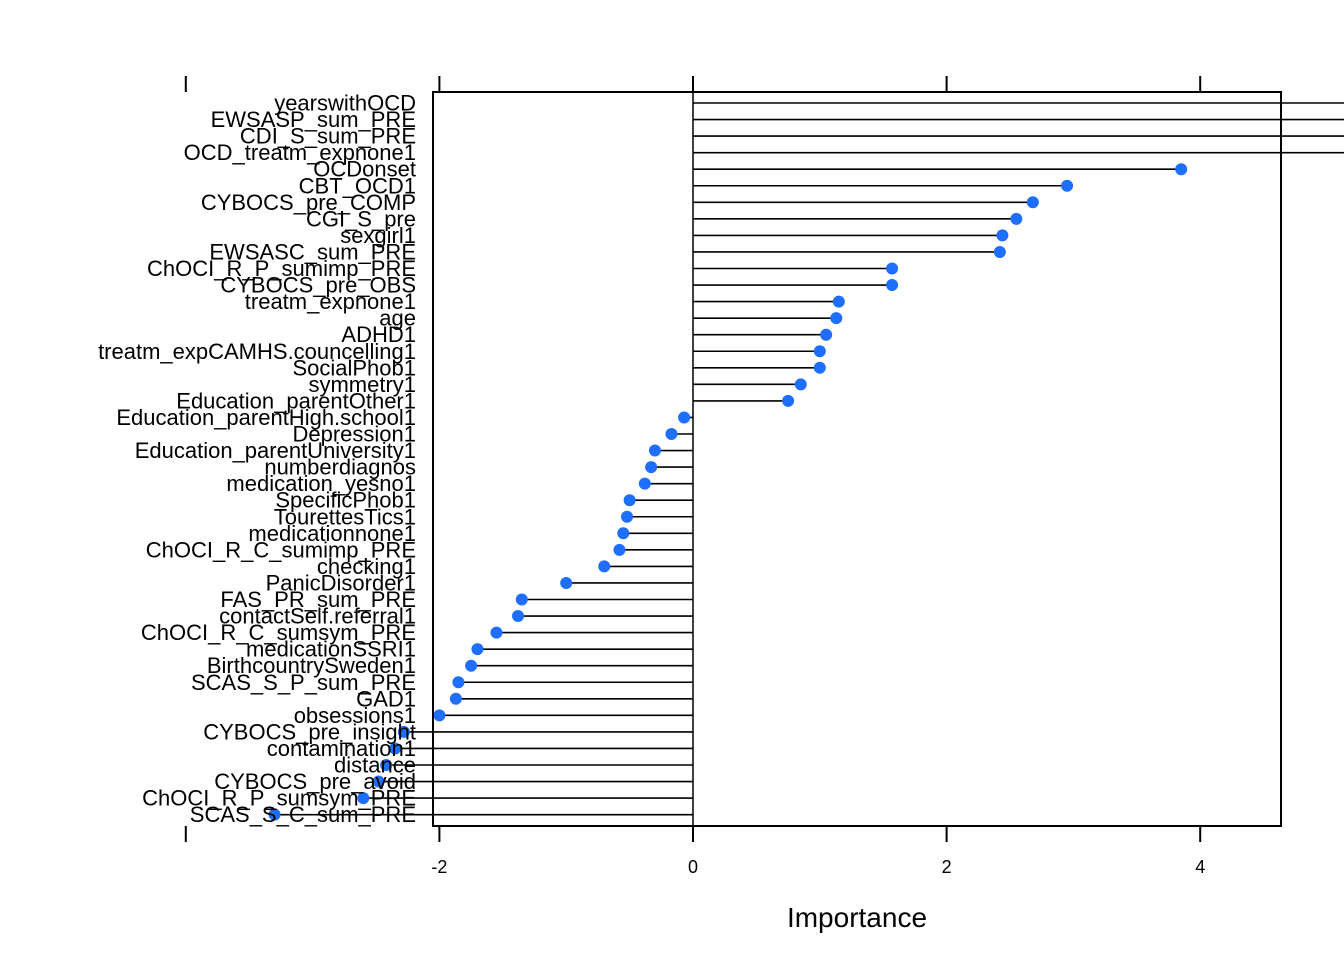 The image size is (1344, 960). What do you see at coordinates (281, 268) in the screenshot?
I see `category-label: ChOCI_R_P_sumimp_PRE` at bounding box center [281, 268].